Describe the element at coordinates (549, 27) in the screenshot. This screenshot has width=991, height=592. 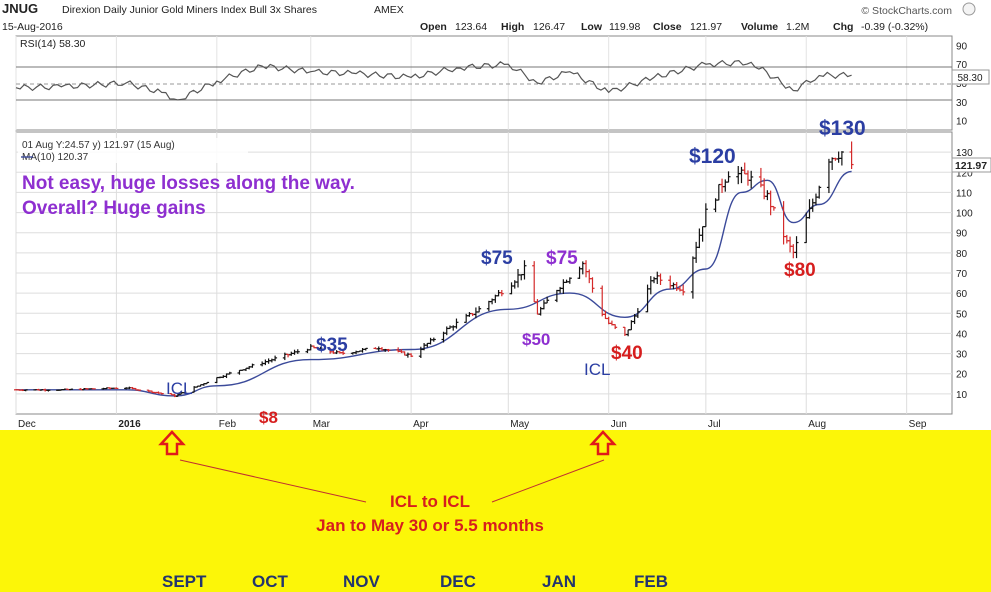
I see `high-value: 126.47` at that location.